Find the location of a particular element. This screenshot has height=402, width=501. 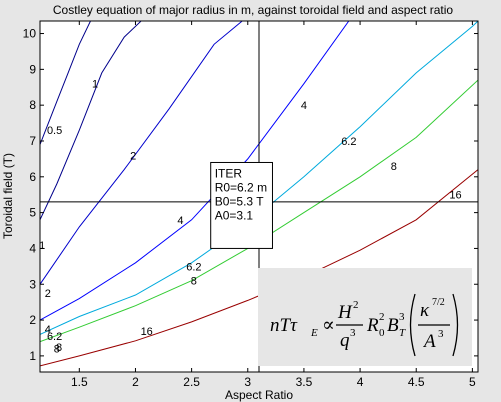

iter-box-line: B0=5.3 T is located at coordinates (239, 201).